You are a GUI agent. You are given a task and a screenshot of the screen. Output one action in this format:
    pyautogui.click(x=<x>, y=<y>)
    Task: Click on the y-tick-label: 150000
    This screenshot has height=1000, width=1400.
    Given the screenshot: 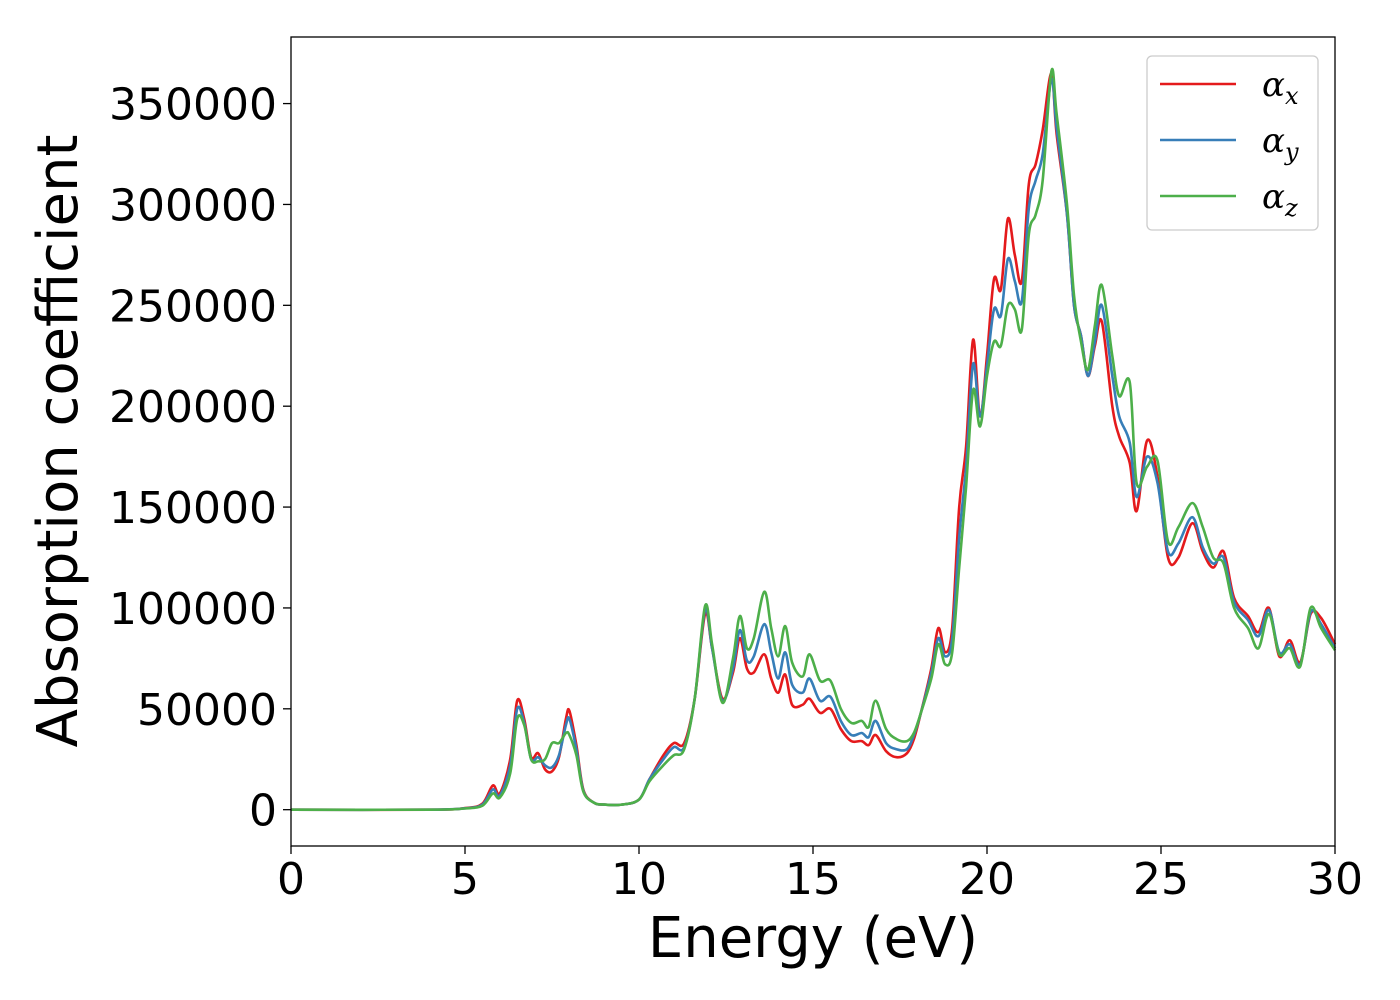 What is the action you would take?
    pyautogui.click(x=193, y=508)
    